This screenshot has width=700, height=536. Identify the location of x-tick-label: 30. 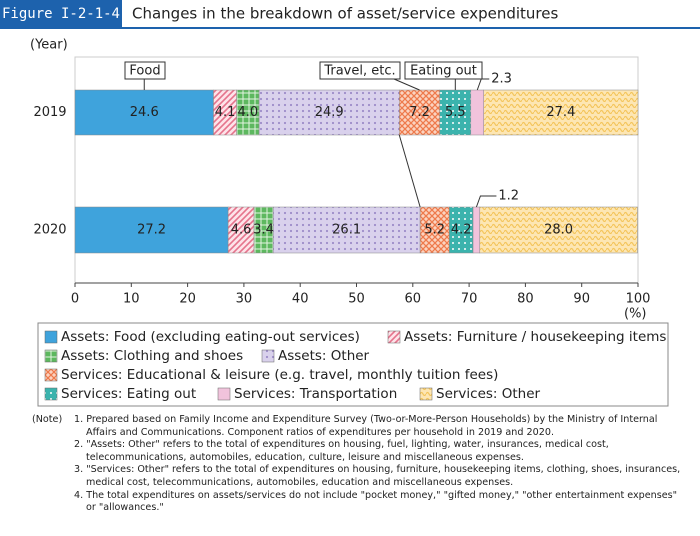
(244, 299).